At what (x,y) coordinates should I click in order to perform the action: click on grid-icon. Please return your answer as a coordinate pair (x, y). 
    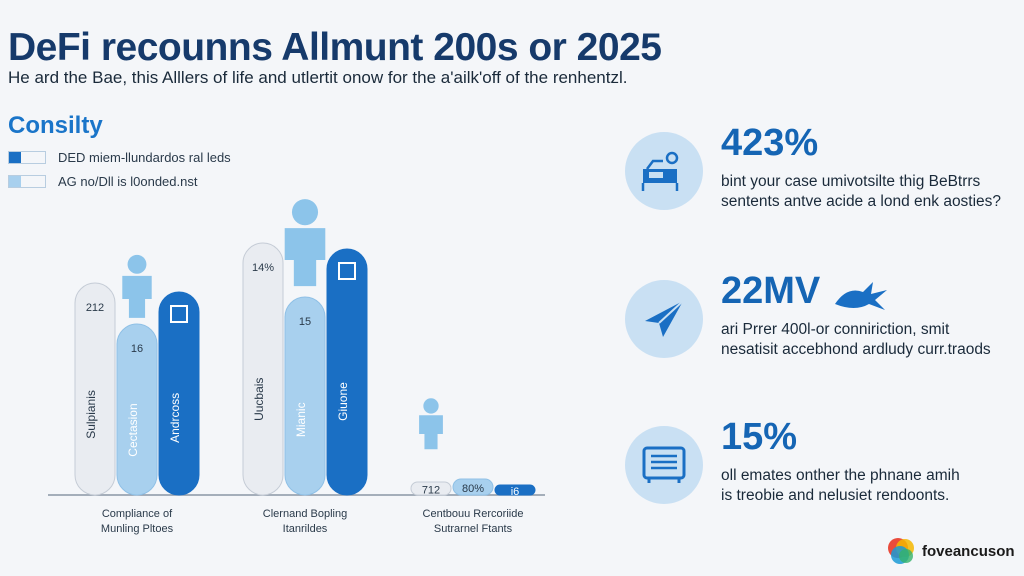
    Looking at the image, I should click on (179, 314).